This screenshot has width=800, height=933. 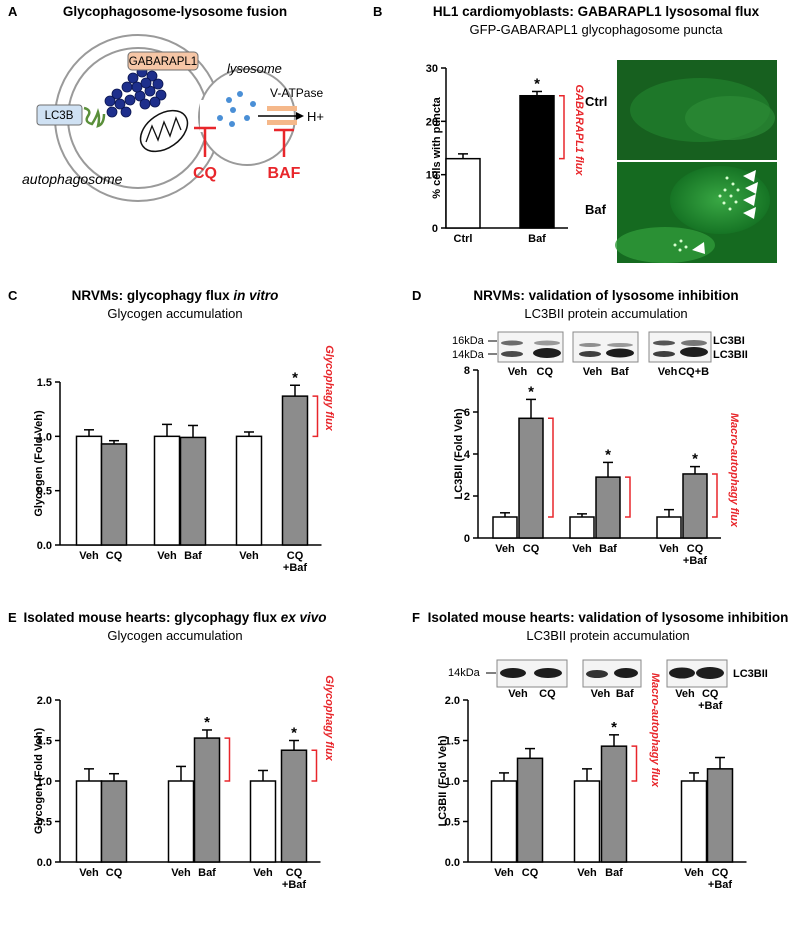 I want to click on micrograph-ctrl-label: Ctrl, so click(x=596, y=101).